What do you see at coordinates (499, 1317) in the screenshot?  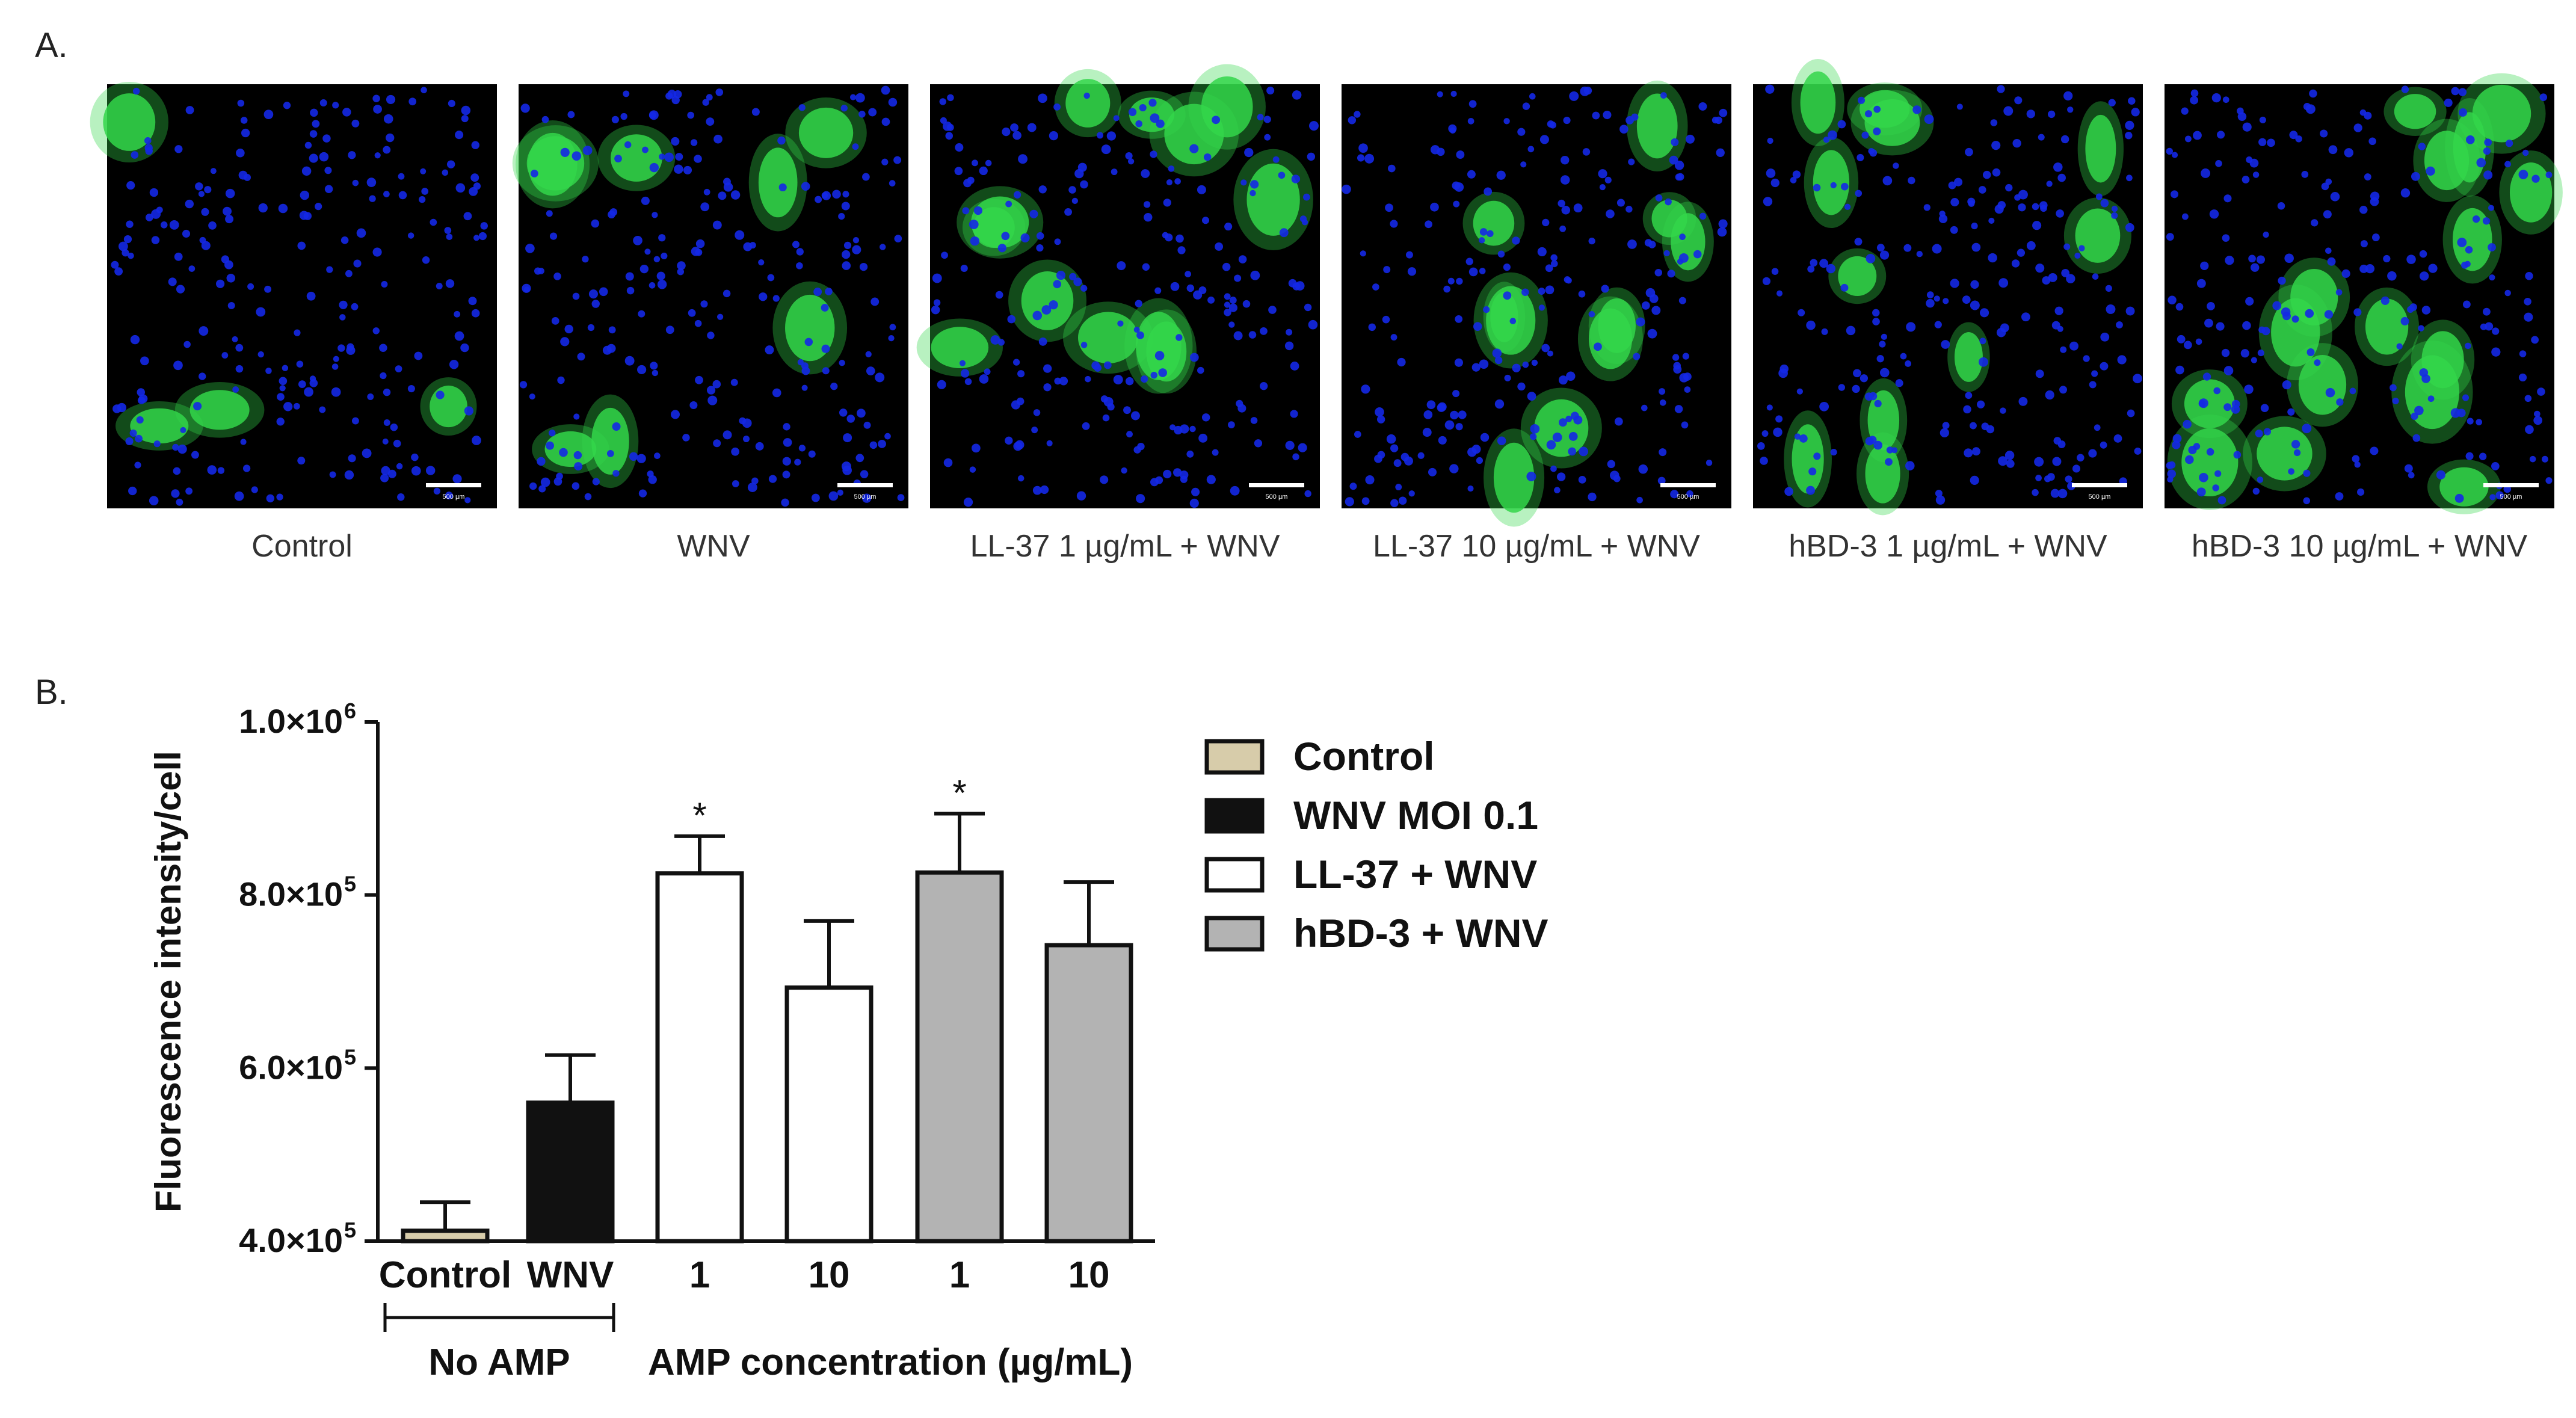 I see `no-amp-bracket` at bounding box center [499, 1317].